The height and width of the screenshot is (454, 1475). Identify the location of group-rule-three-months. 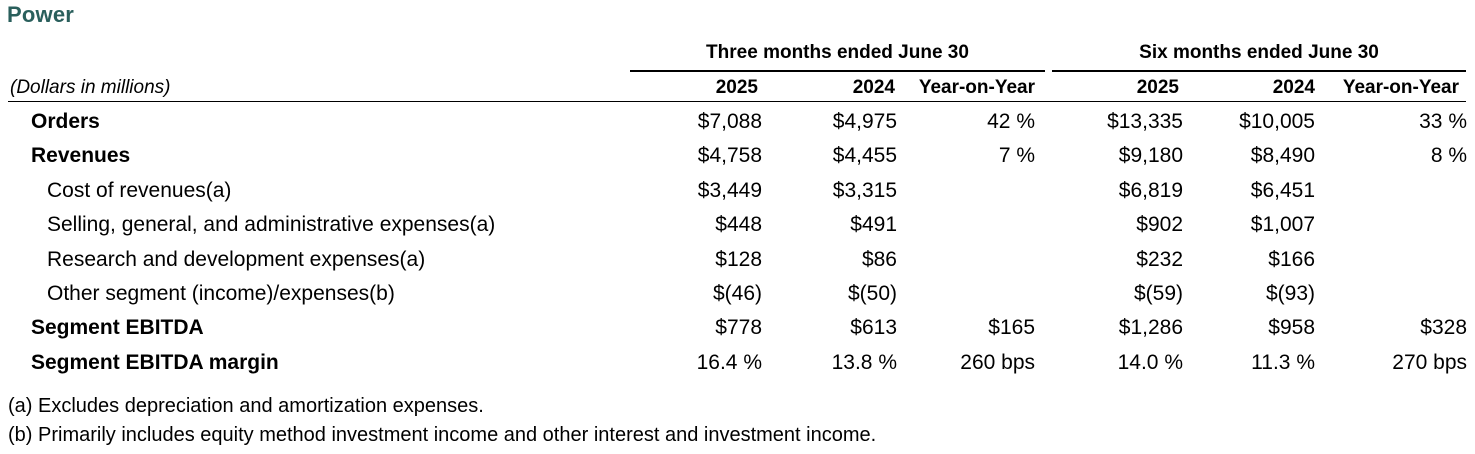
(837, 71).